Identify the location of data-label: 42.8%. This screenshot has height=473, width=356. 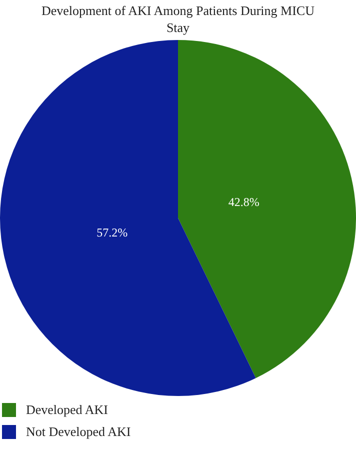
(244, 201).